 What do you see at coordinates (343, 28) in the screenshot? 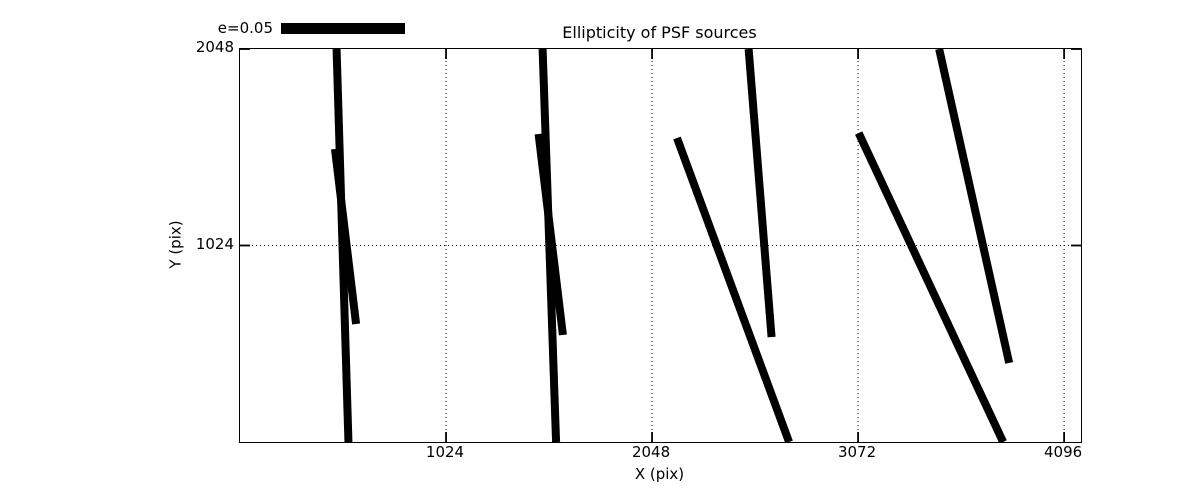
I see `legend-scale-bar` at bounding box center [343, 28].